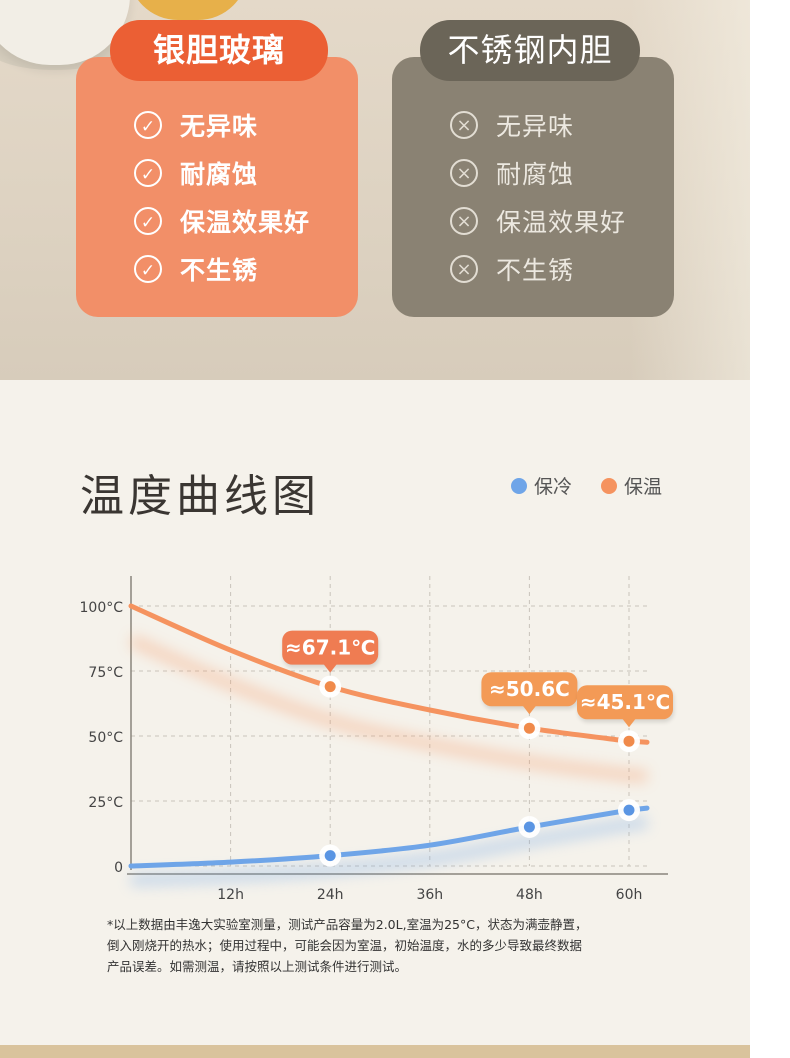  What do you see at coordinates (345, 945) in the screenshot?
I see `note-line: 倒入刚烧开的热水；使用过程中，可能会因为室温，初始温度，水的多少导致最终数据` at bounding box center [345, 945].